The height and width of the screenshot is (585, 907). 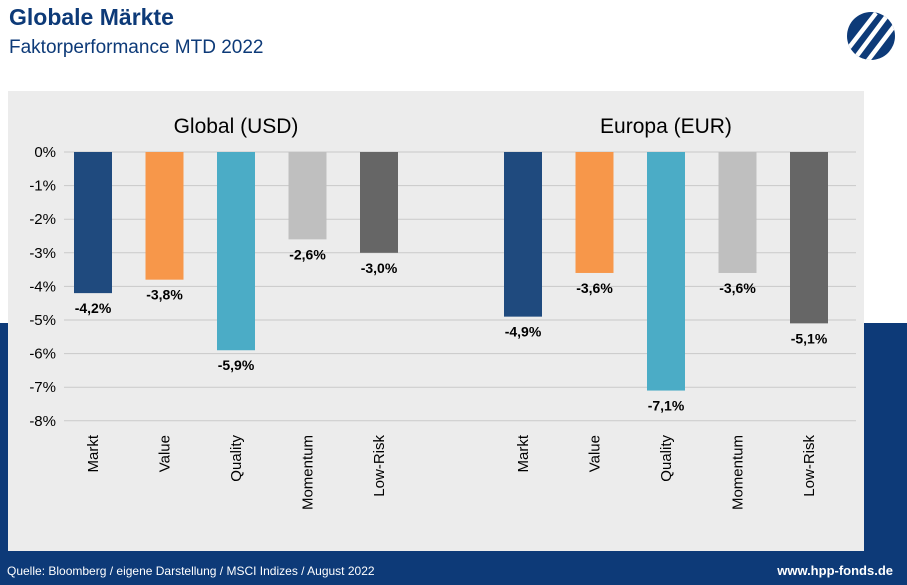 What do you see at coordinates (45, 152) in the screenshot?
I see `y-tick-label: 0%` at bounding box center [45, 152].